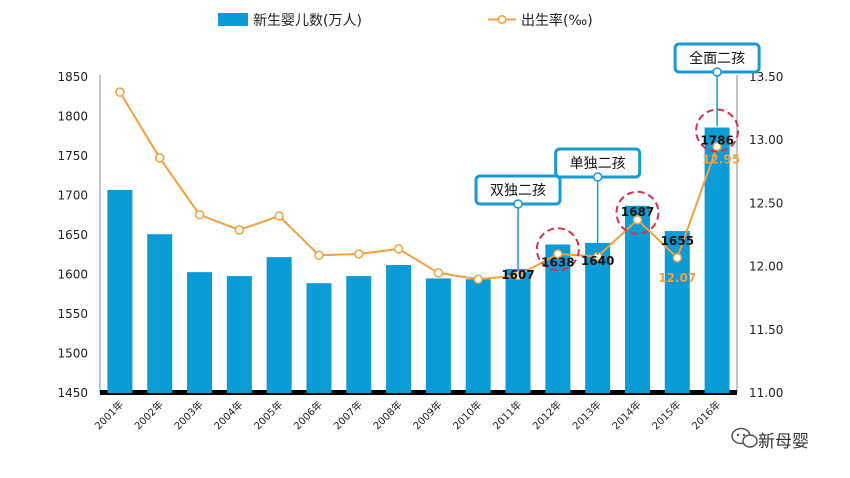 The image size is (850, 478). Describe the element at coordinates (626, 415) in the screenshot. I see `x-tick-label: 2014年` at that location.